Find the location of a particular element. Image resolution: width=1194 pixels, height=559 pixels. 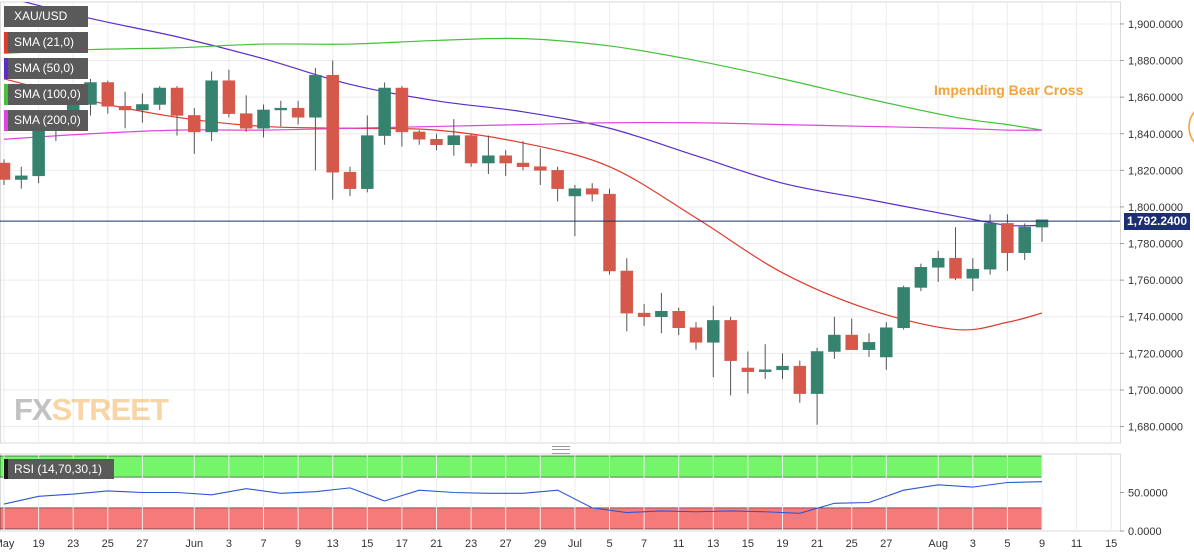

price-tick-label: 1,820.0000 is located at coordinates (1155, 171).